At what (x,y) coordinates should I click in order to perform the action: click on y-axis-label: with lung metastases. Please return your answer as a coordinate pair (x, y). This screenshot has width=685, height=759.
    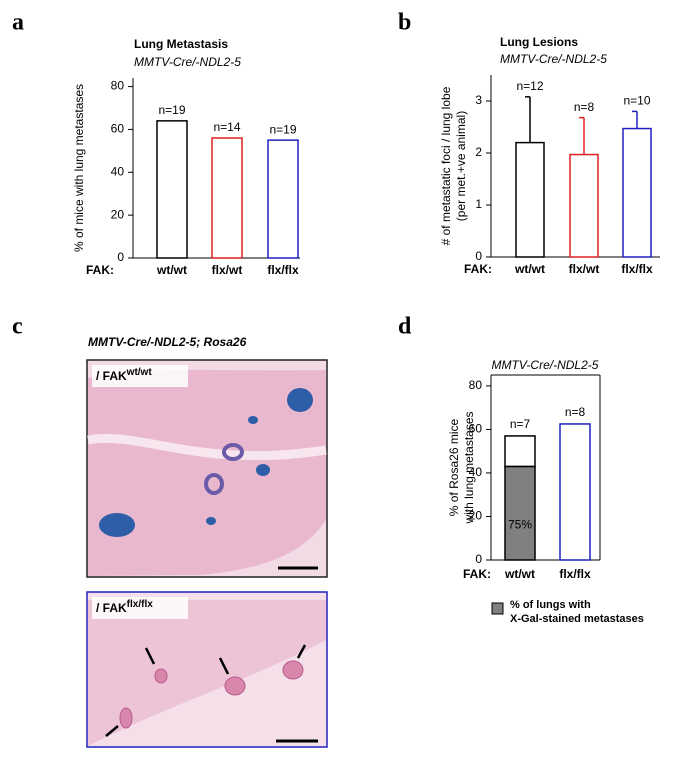
    Looking at the image, I should click on (469, 467).